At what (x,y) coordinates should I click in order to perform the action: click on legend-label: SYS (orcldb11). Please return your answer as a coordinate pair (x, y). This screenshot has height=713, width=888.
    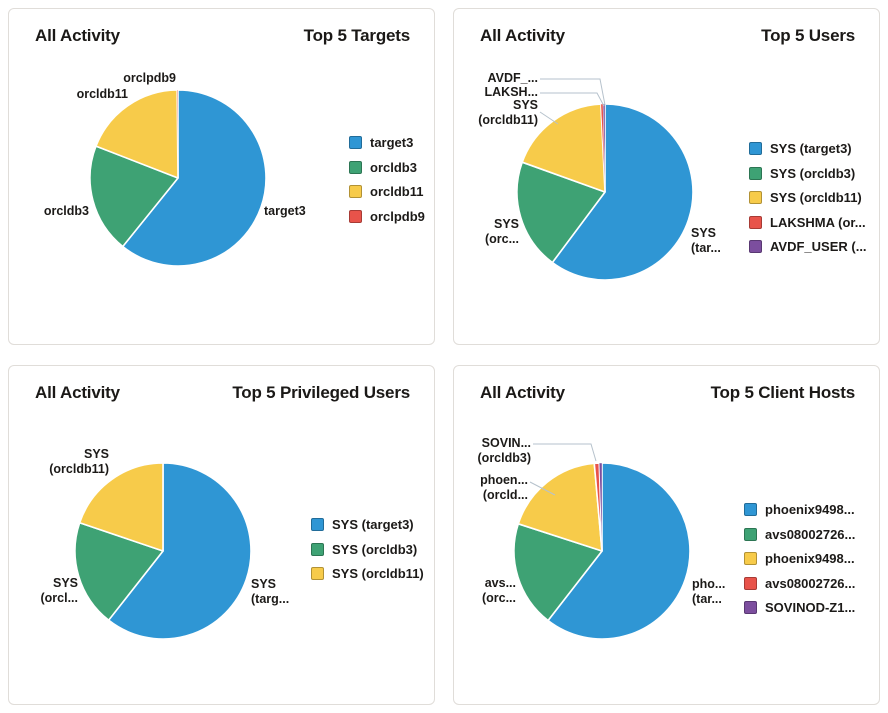
    Looking at the image, I should click on (378, 574).